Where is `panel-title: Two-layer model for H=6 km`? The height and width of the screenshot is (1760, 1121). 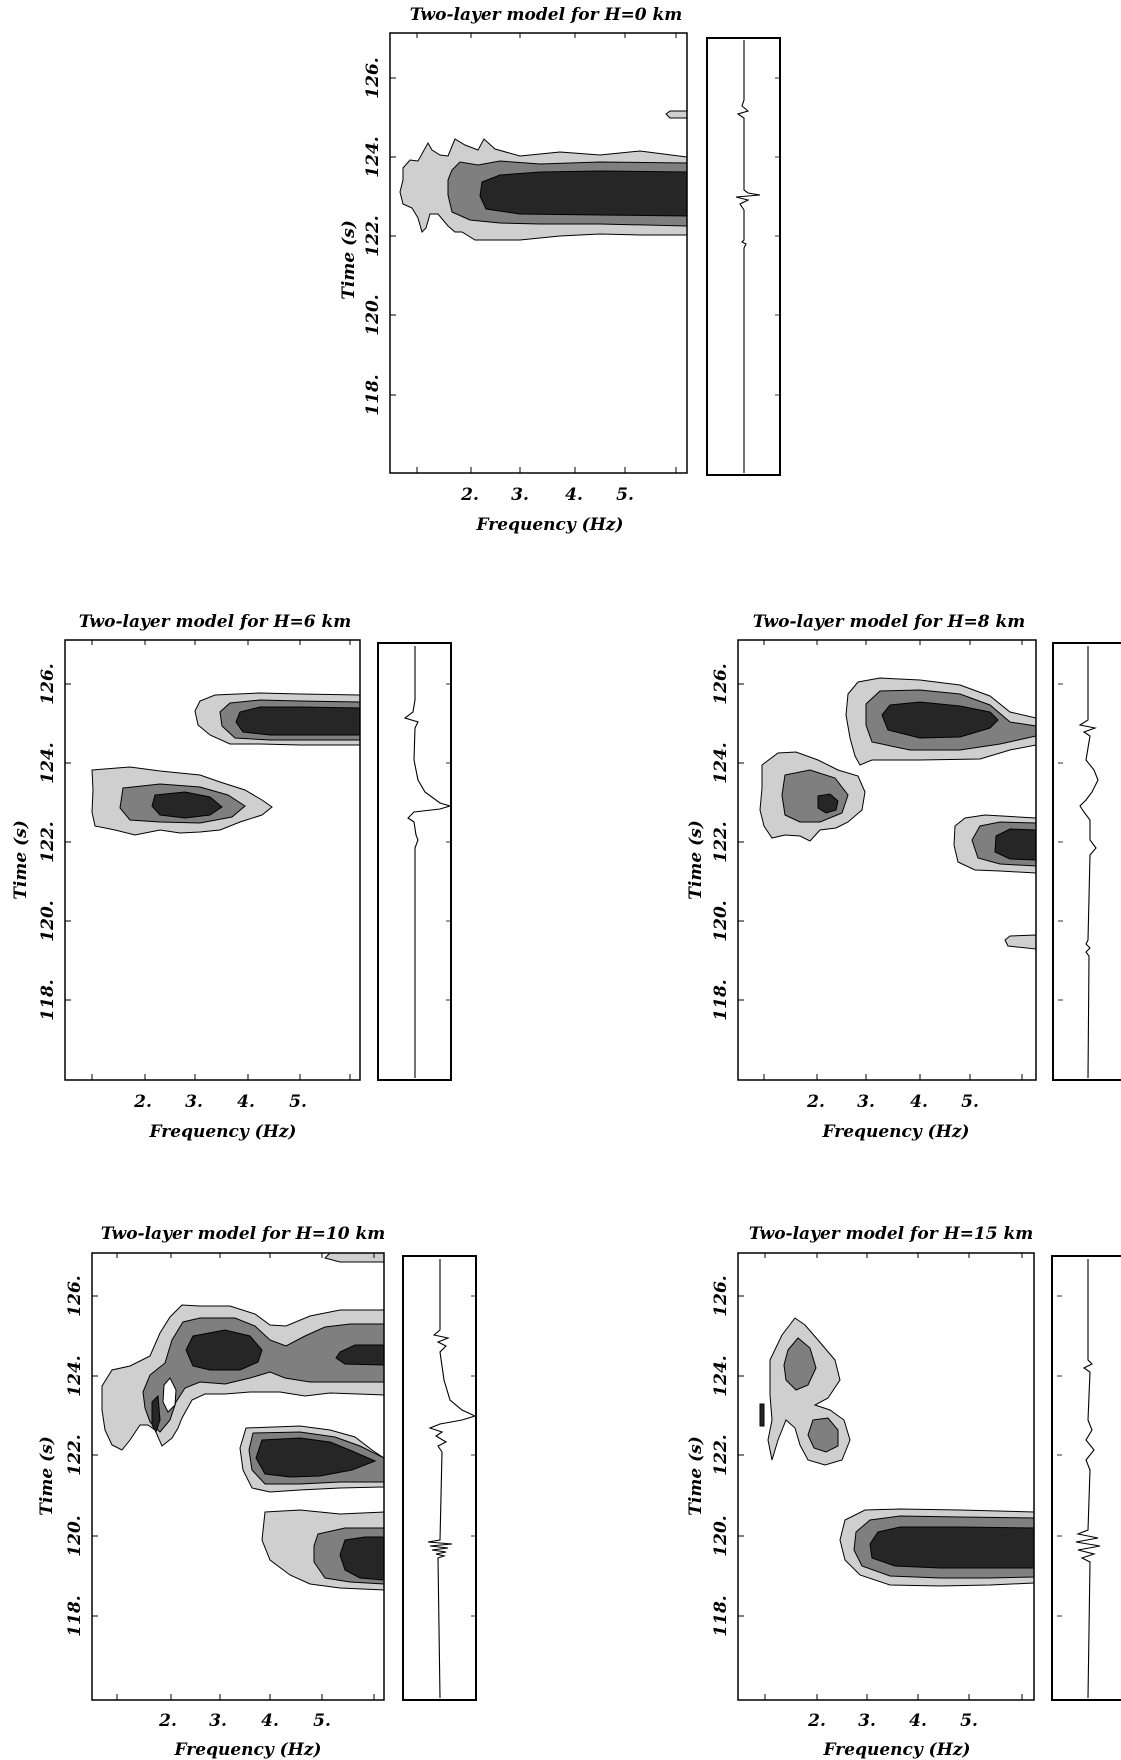 panel-title: Two-layer model for H=6 km is located at coordinates (215, 622).